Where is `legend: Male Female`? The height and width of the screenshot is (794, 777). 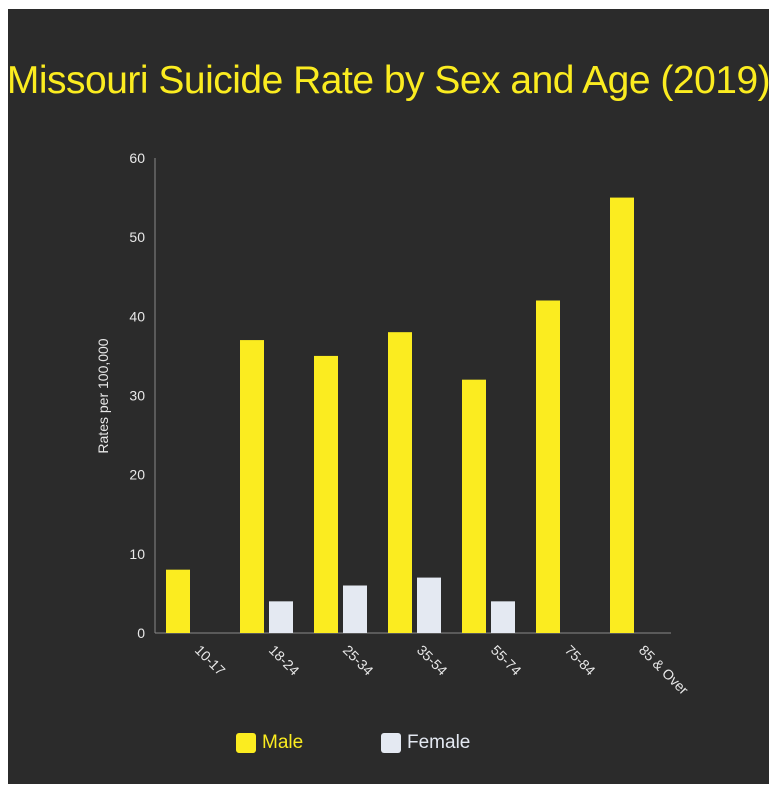
legend: Male Female is located at coordinates (388, 743).